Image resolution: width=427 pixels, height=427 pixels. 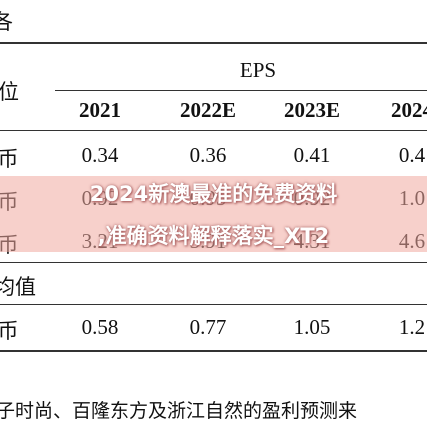 I want to click on cell: 0.36, so click(x=208, y=155).